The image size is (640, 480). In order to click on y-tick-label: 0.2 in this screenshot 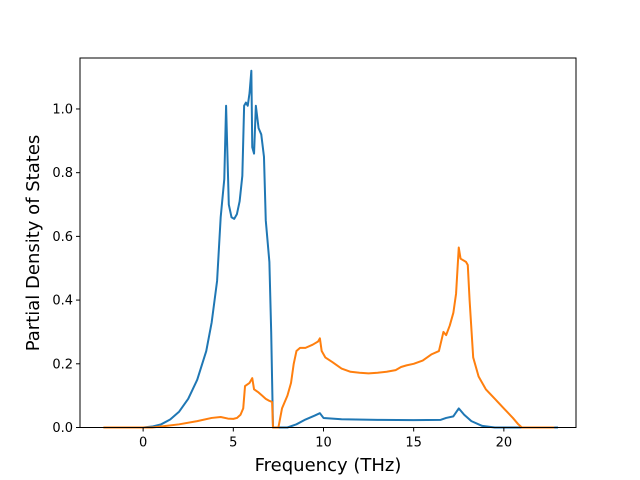, I will do `click(62, 364)`.